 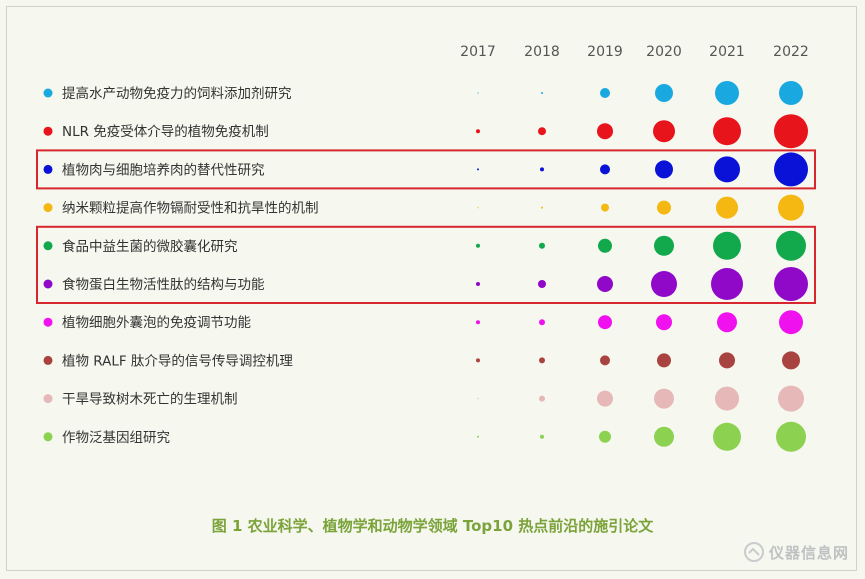 I want to click on bubble-9-2018, so click(x=542, y=398).